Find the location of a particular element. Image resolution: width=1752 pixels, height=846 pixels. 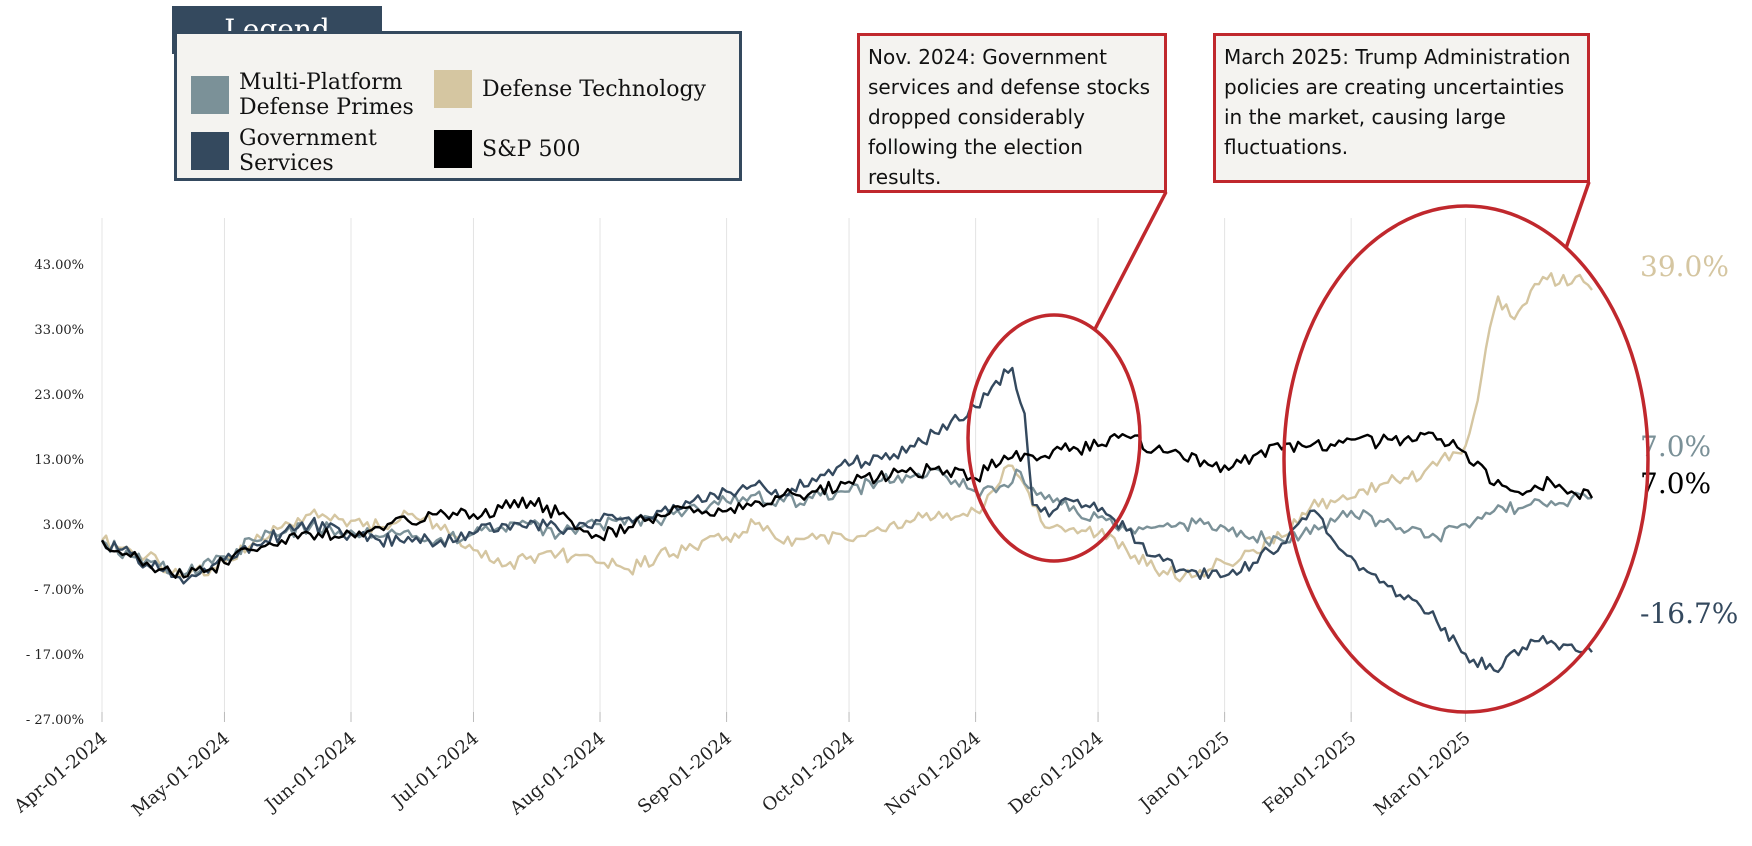

x-tick-label: Jun-01-2024 is located at coordinates (310, 772).